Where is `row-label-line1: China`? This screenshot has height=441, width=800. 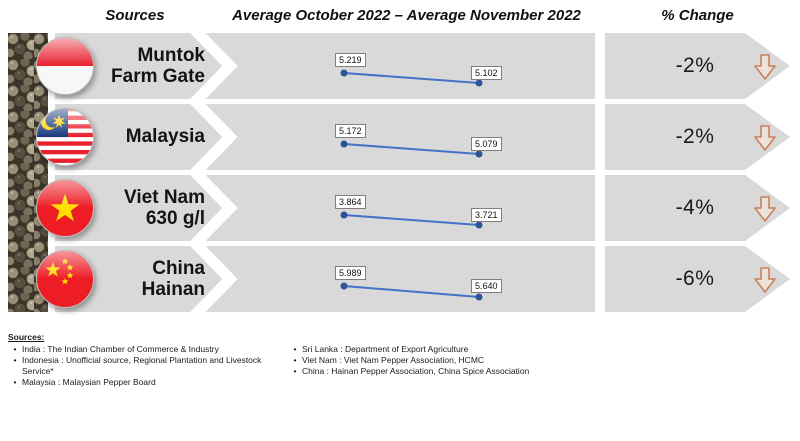 row-label-line1: China is located at coordinates (178, 268).